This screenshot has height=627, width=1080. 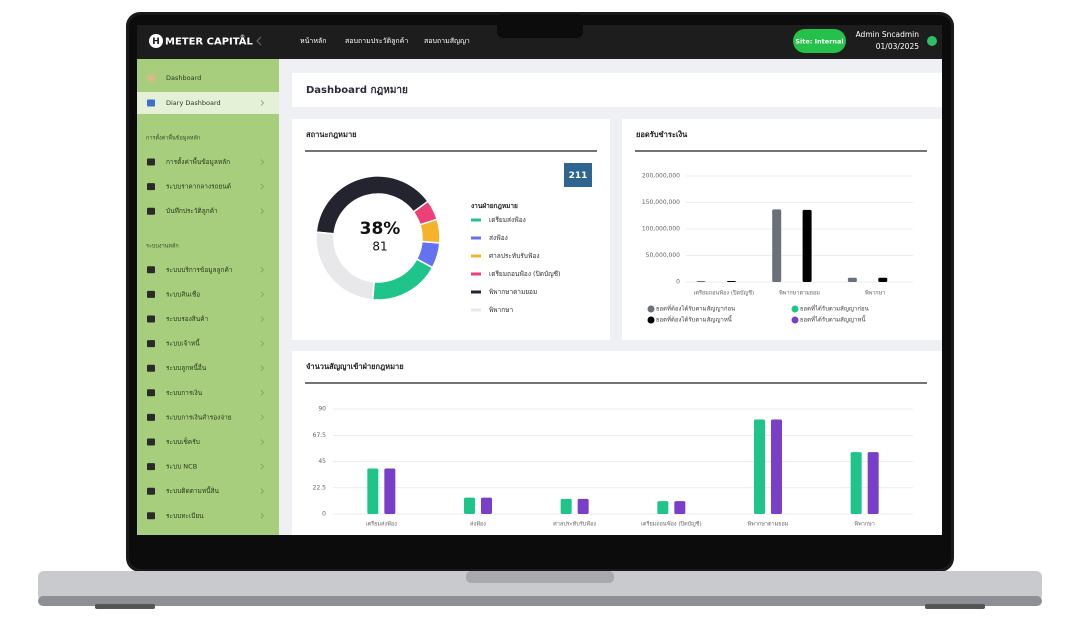 What do you see at coordinates (540, 601) in the screenshot?
I see `base-edge` at bounding box center [540, 601].